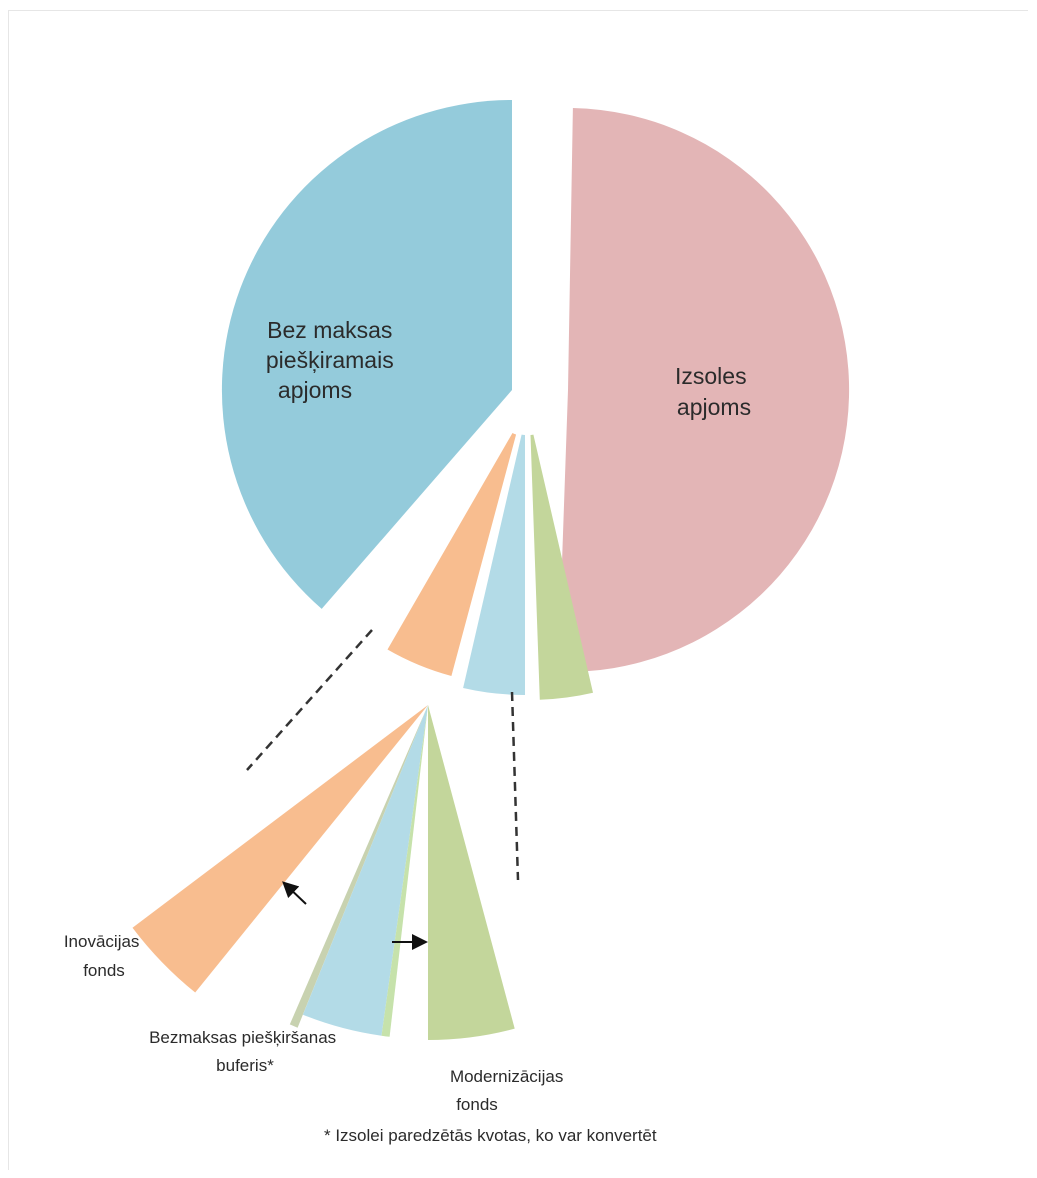 This screenshot has width=1037, height=1178. Describe the element at coordinates (365, 870) in the screenshot. I see `detail-wedge-bezmaksas-buferis` at that location.